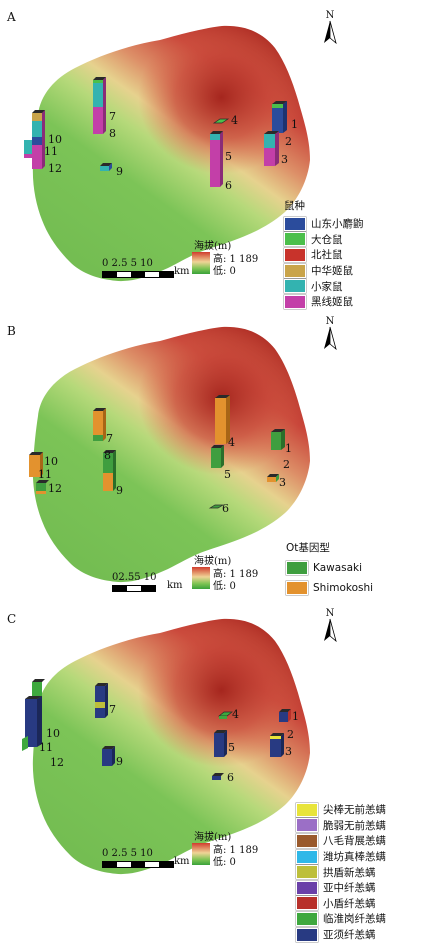  What do you see at coordinates (341, 841) in the screenshot?
I see `legend-item: 八毛背展恙螨` at bounding box center [341, 841].